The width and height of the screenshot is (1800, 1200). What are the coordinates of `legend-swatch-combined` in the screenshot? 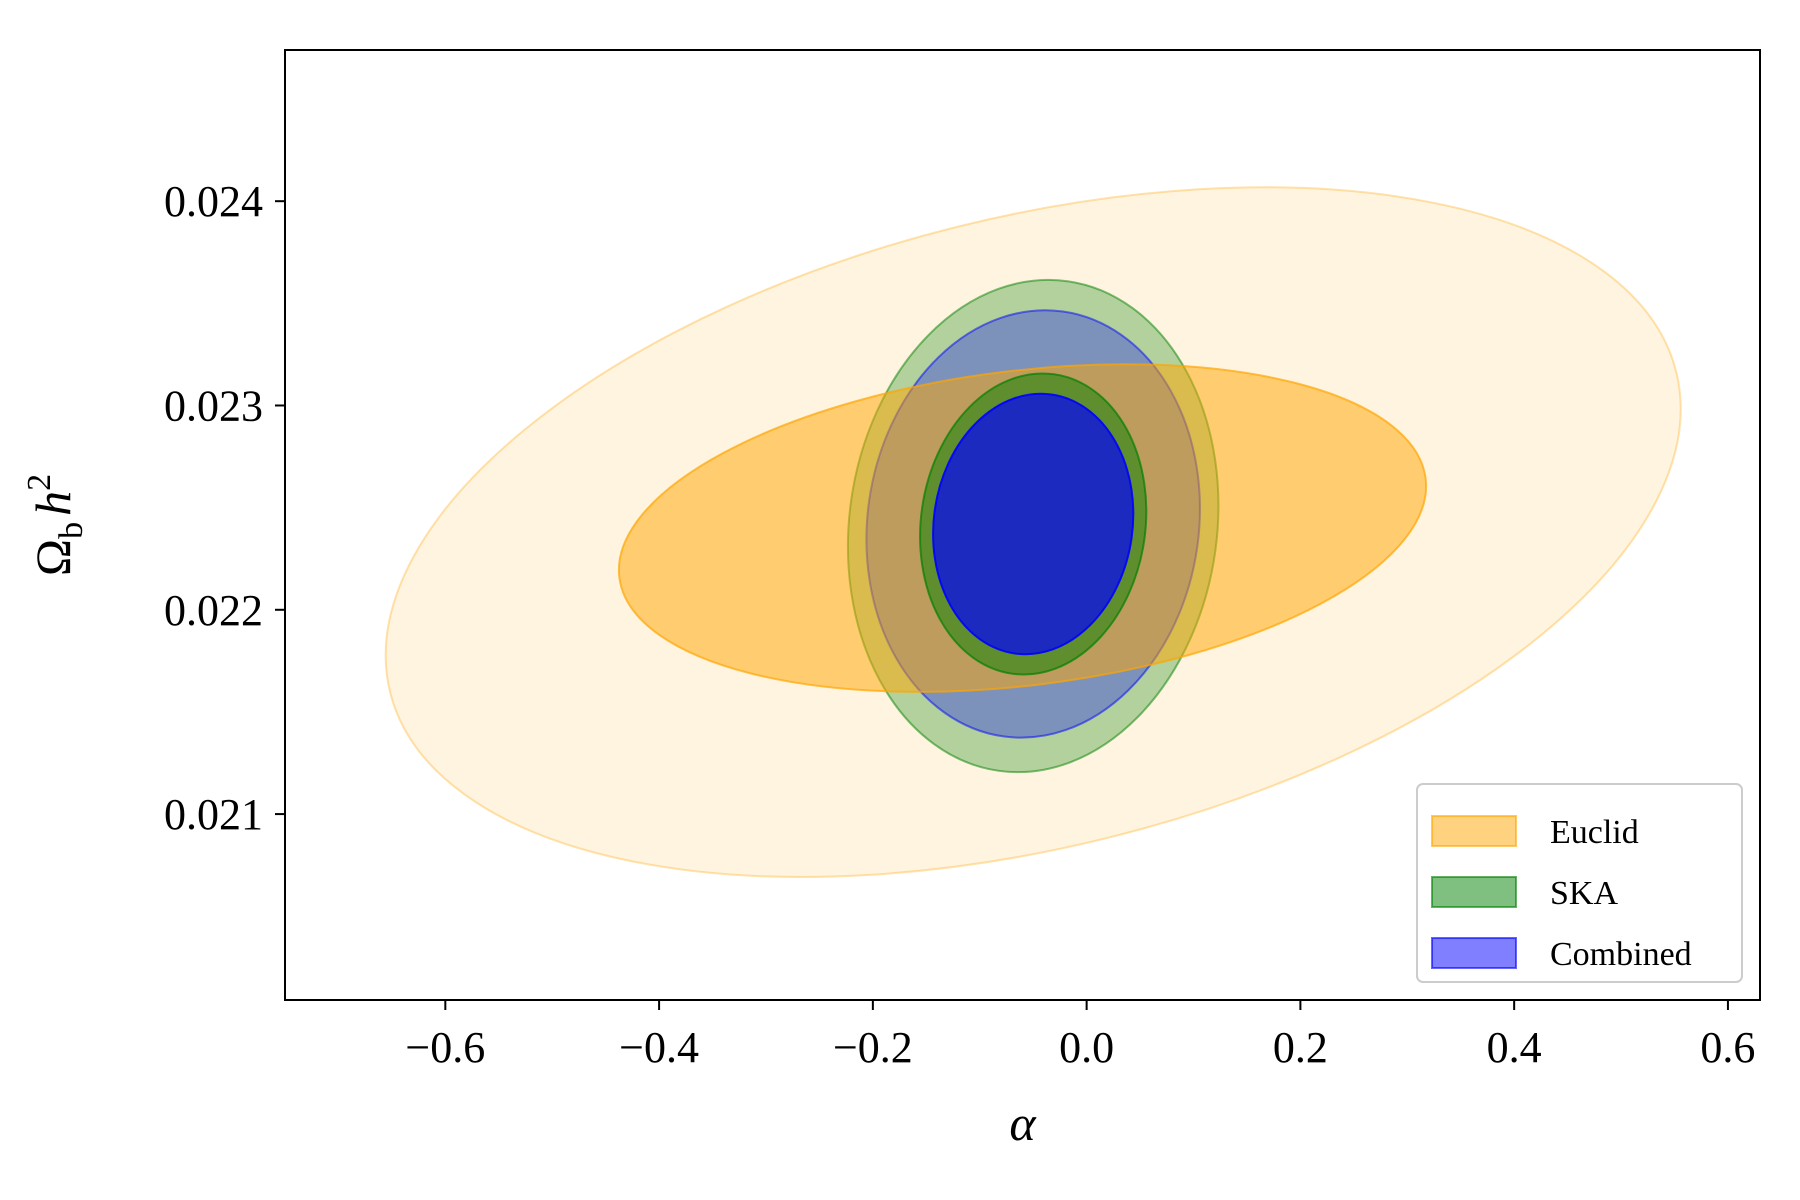 It's located at (1474, 953).